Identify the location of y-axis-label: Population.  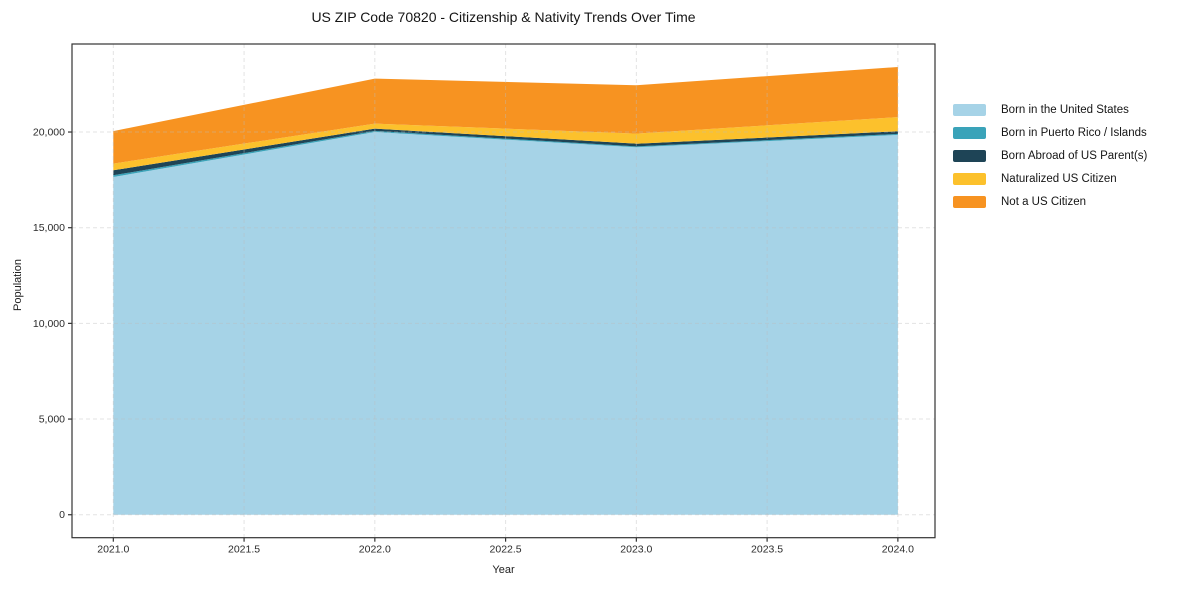
(18, 285).